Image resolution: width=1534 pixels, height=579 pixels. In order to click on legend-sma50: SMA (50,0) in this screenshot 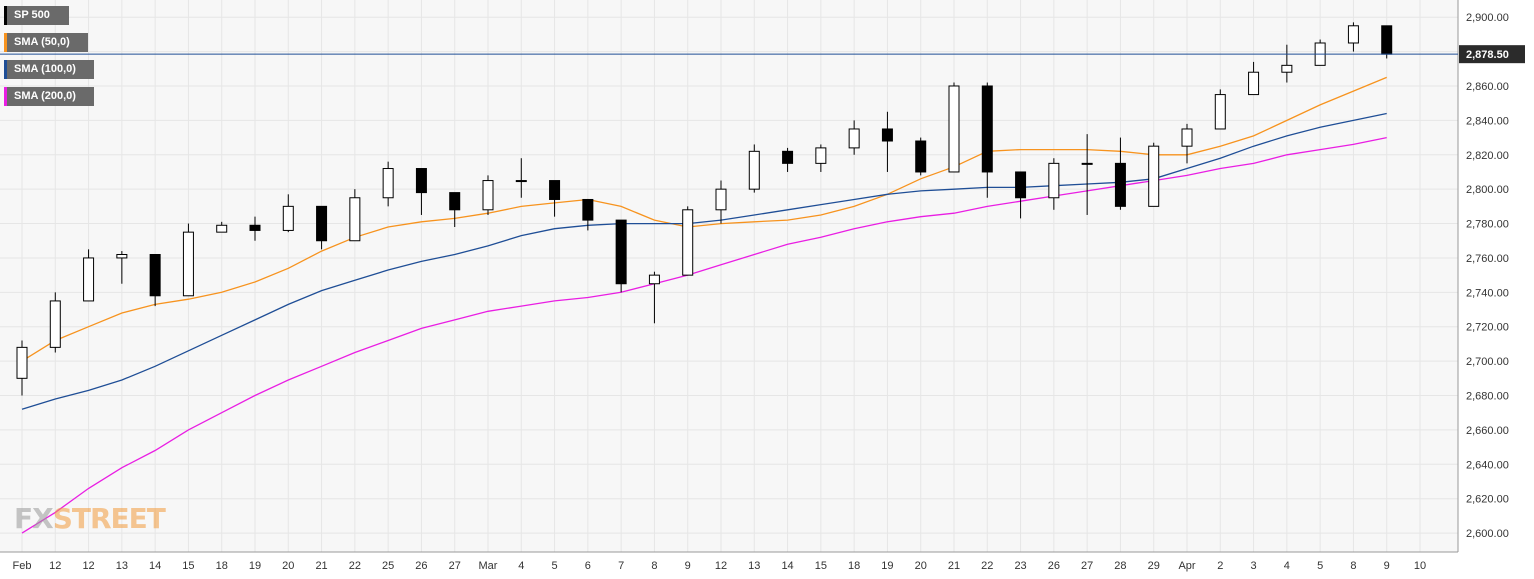, I will do `click(46, 42)`.